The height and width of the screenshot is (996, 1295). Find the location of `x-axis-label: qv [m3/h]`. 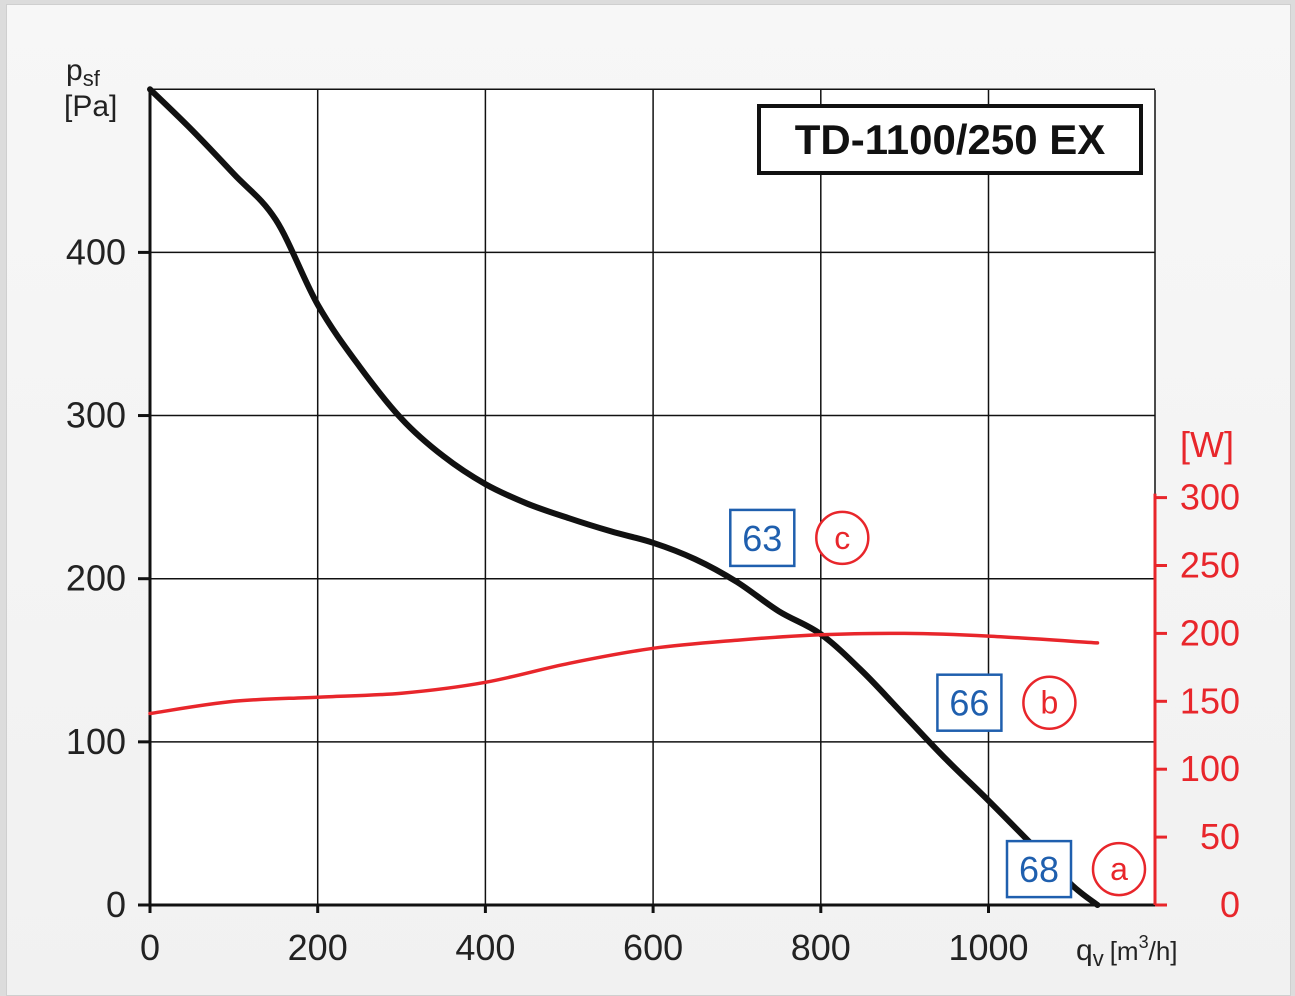

x-axis-label: qv [m3/h] is located at coordinates (1127, 951).